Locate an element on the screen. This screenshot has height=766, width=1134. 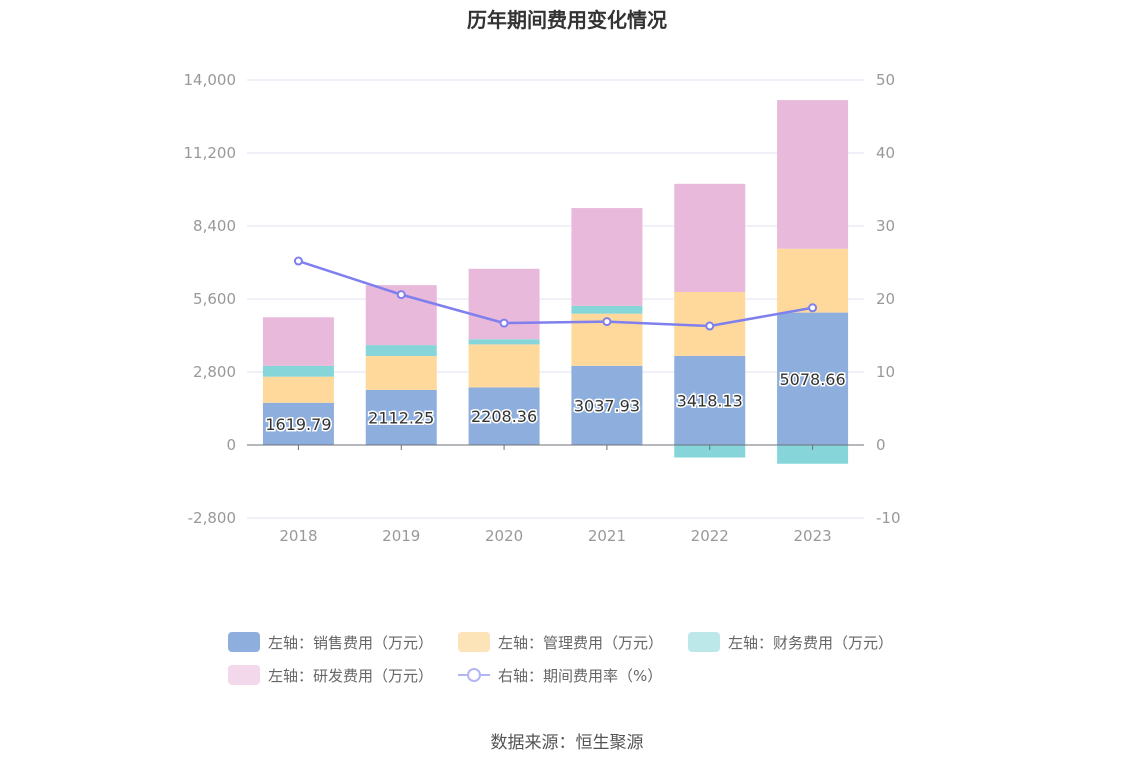
legend-item-rate: 右轴：期间费用率（%） is located at coordinates (560, 675).